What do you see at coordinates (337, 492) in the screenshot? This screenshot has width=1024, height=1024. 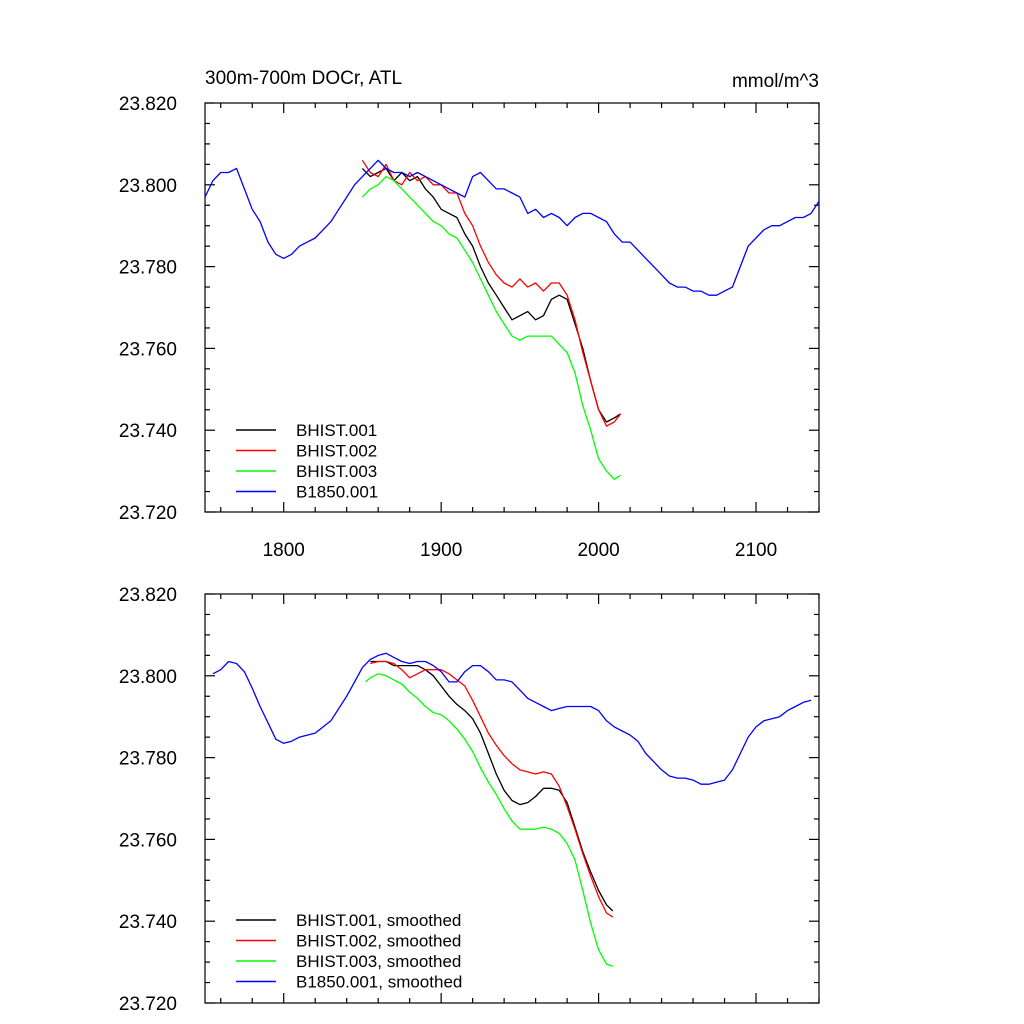 I see `legend-label: B1850.001` at bounding box center [337, 492].